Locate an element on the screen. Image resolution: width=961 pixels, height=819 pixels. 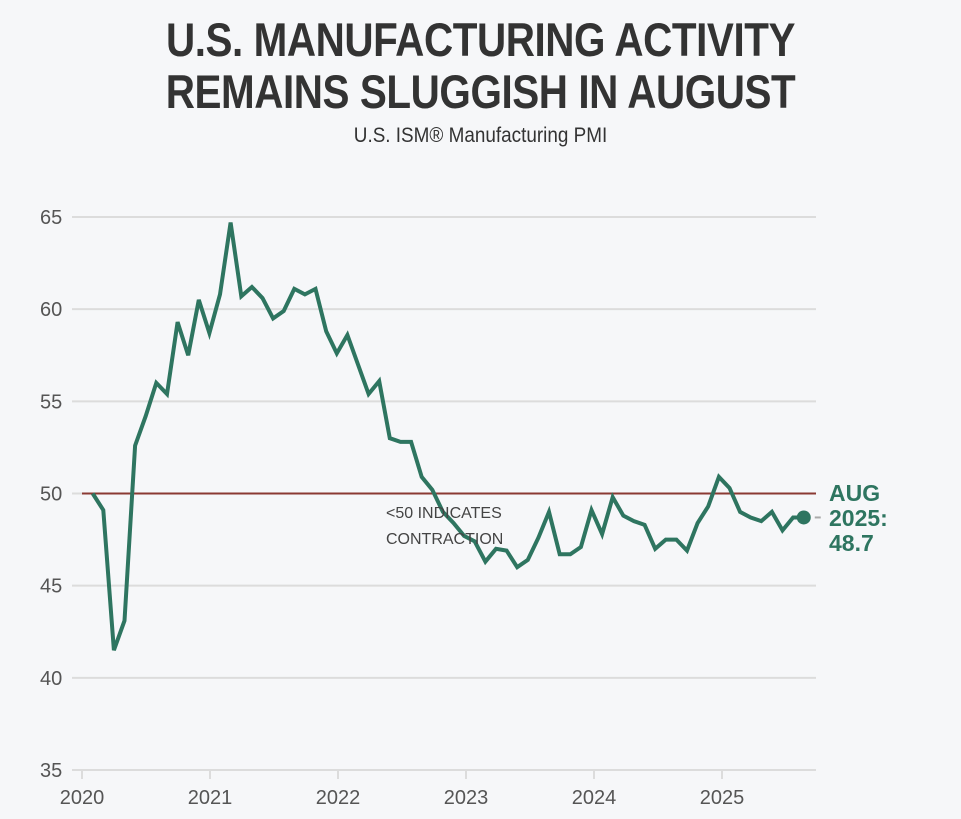
y-tick-label: 40 is located at coordinates (51, 679).